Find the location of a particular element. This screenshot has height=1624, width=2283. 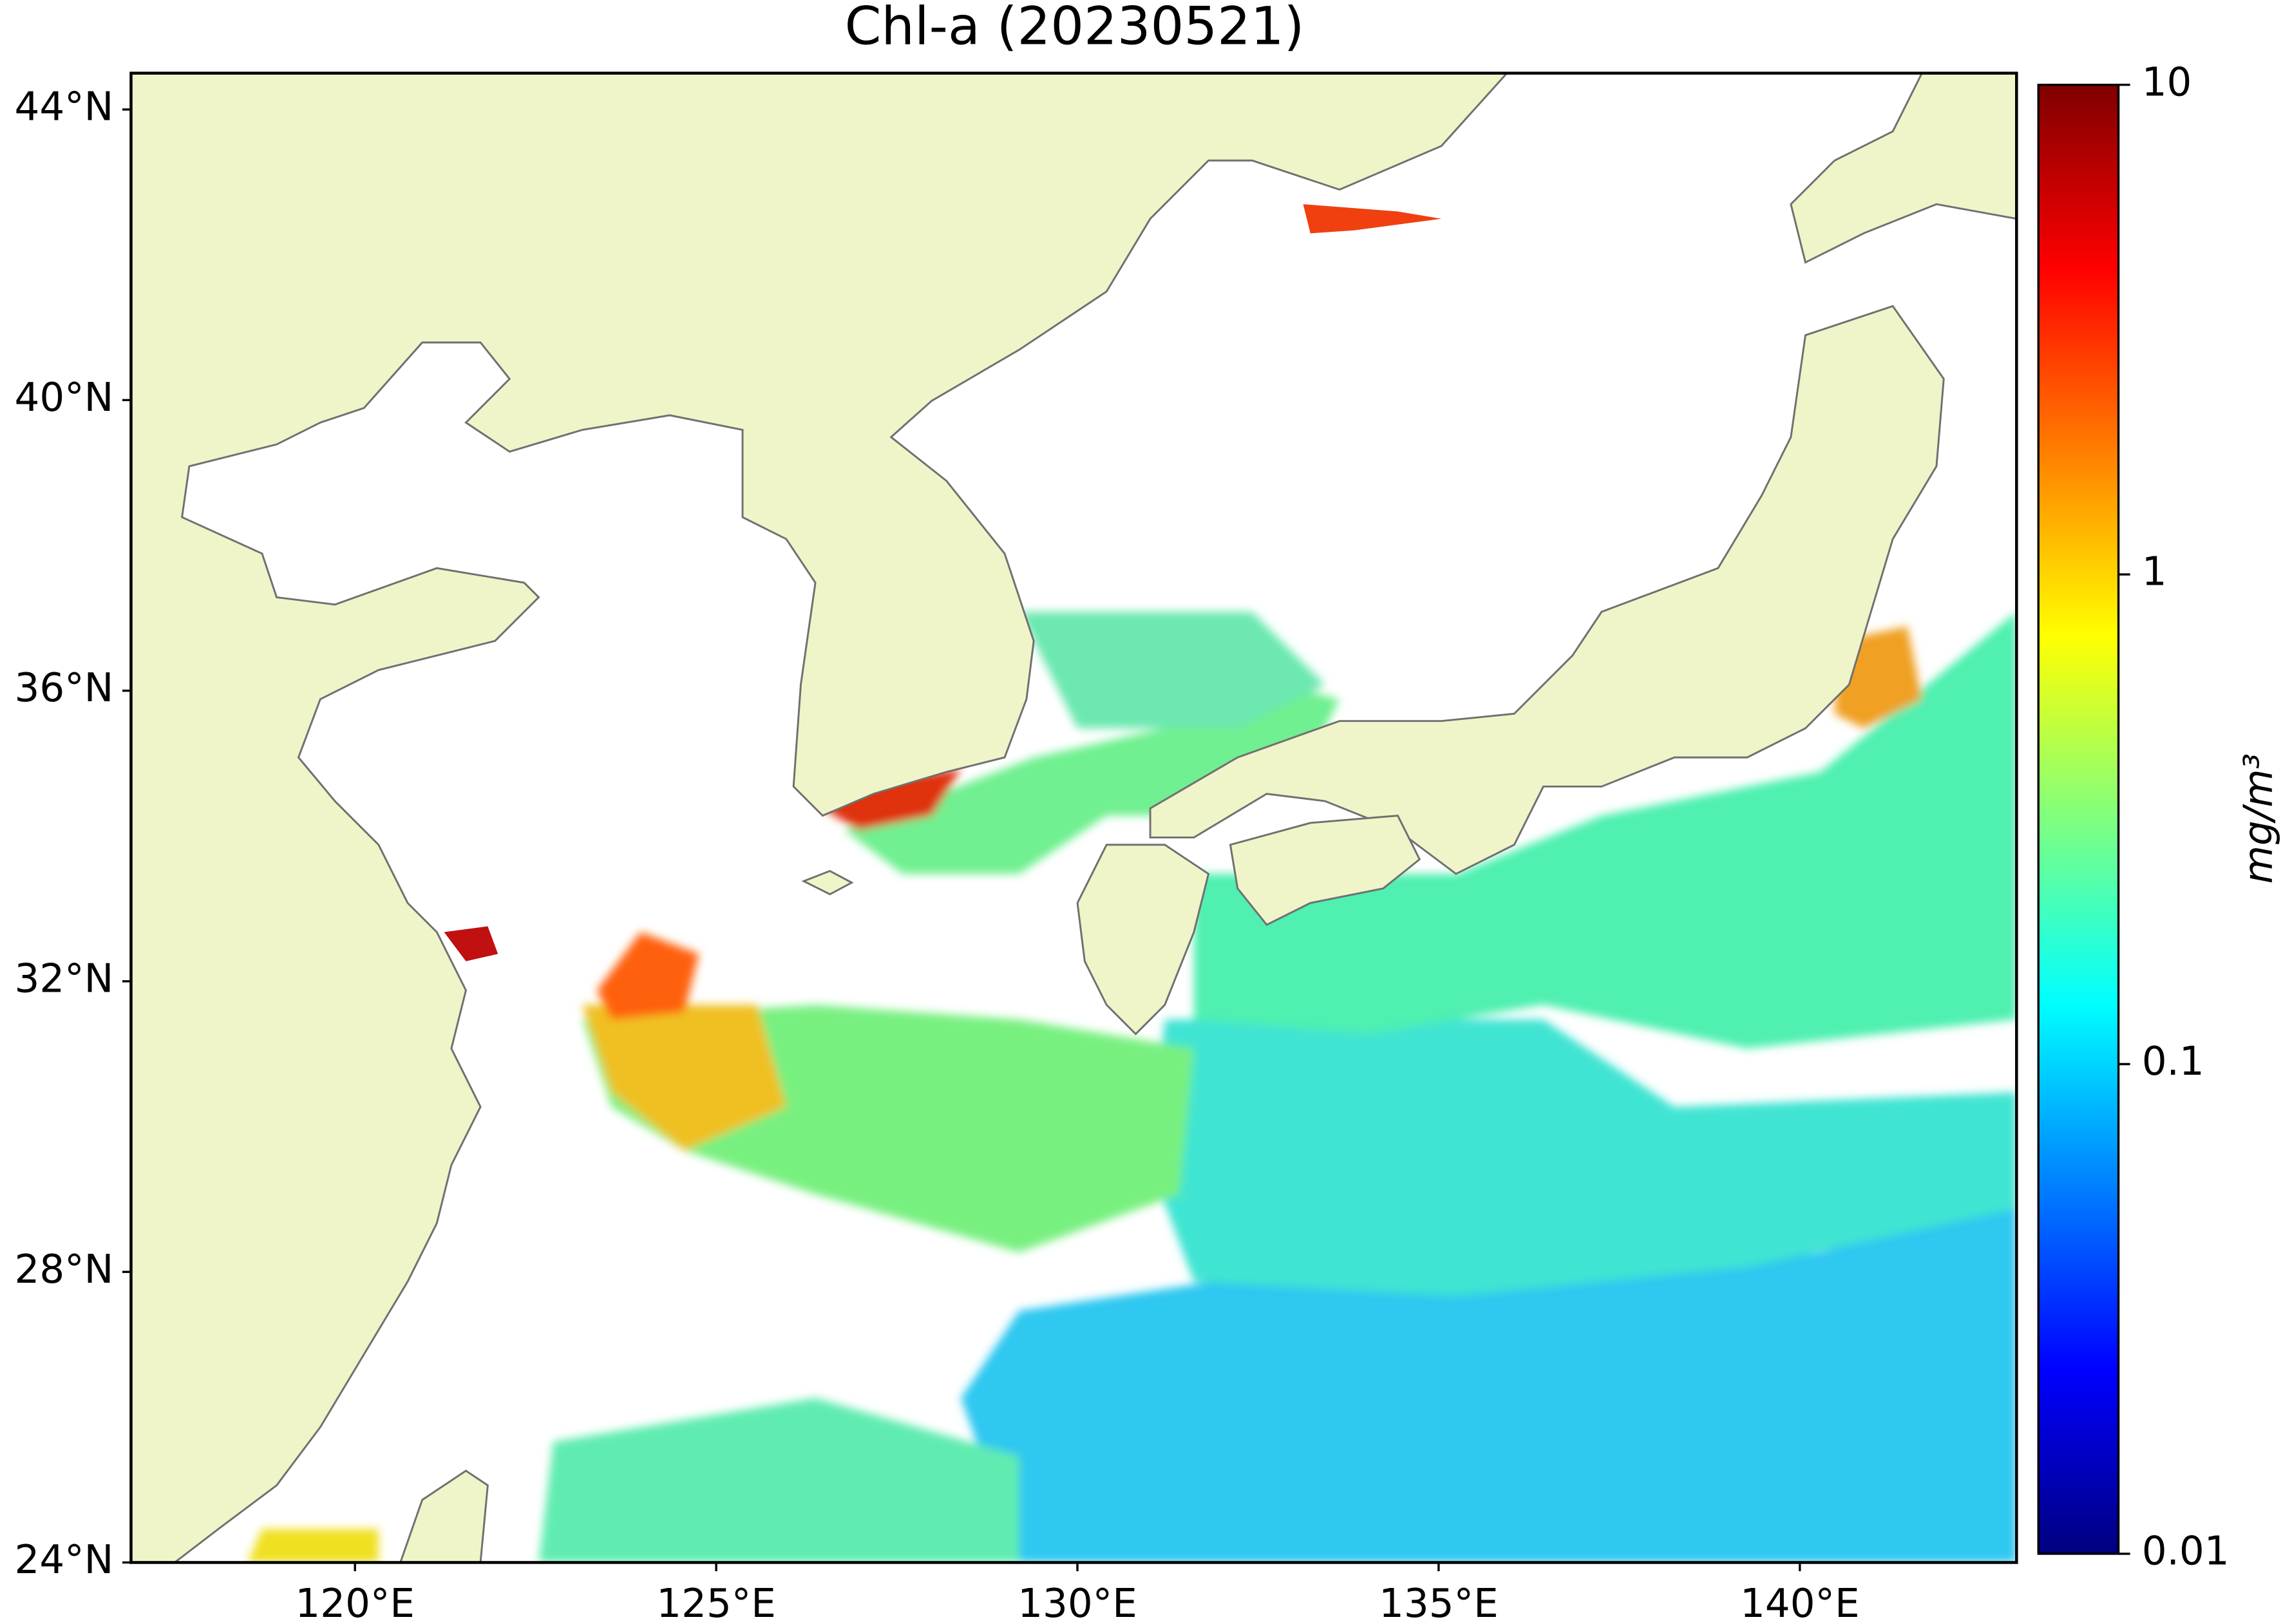

colorbar-tick-label: 0.1 is located at coordinates (2173, 1061).